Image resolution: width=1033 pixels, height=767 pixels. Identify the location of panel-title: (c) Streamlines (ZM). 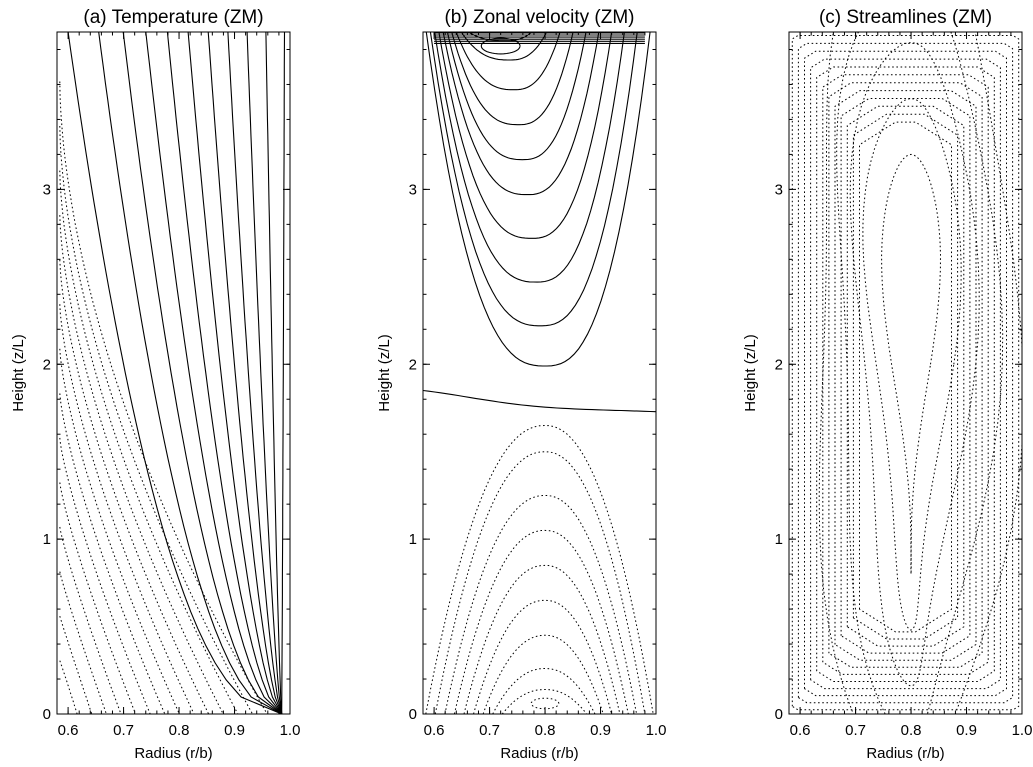
(905, 17).